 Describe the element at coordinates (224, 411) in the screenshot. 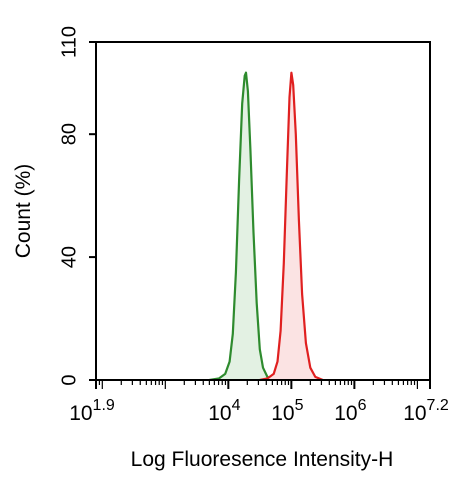

I see `x-tick-label: 10⁴` at that location.